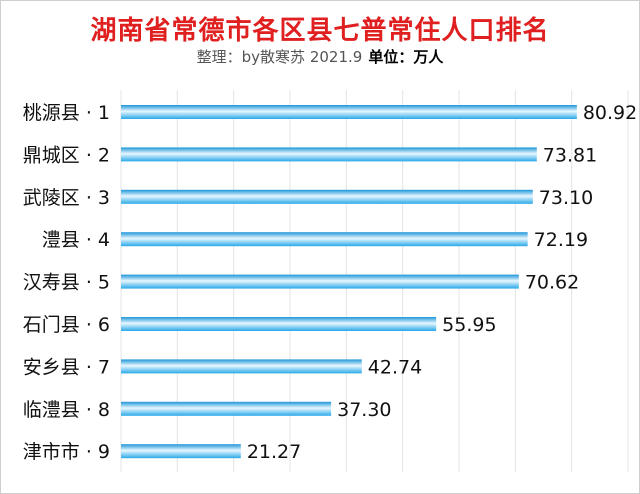  I want to click on value-label: 42.74, so click(395, 367).